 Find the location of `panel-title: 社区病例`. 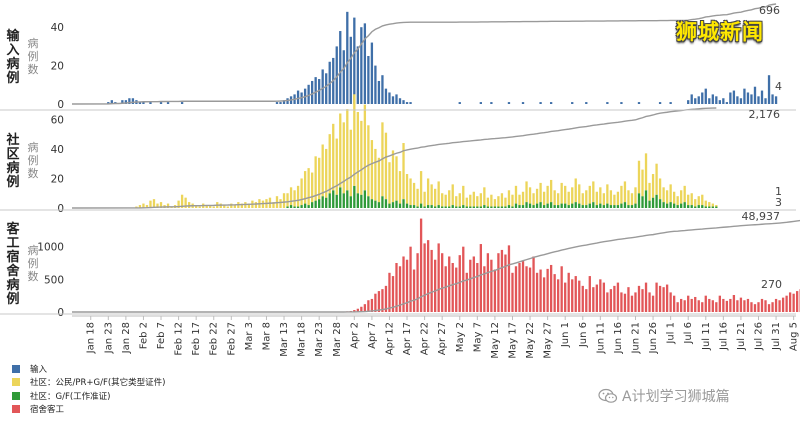

panel-title: 社区病例 is located at coordinates (12, 161).